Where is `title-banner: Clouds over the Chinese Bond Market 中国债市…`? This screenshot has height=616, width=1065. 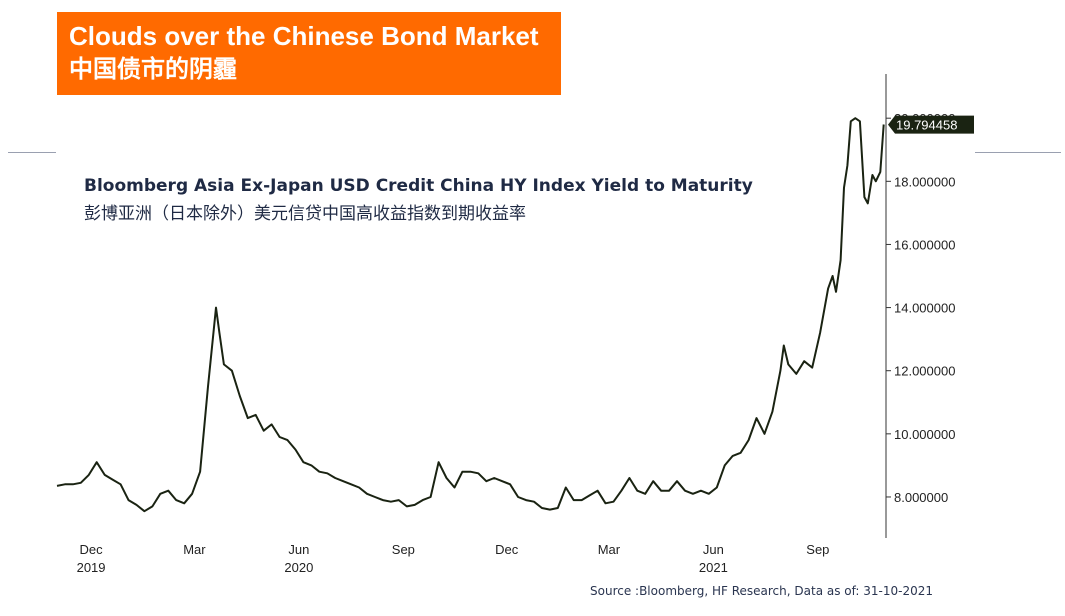
title-banner: Clouds over the Chinese Bond Market 中国债市… is located at coordinates (309, 53).